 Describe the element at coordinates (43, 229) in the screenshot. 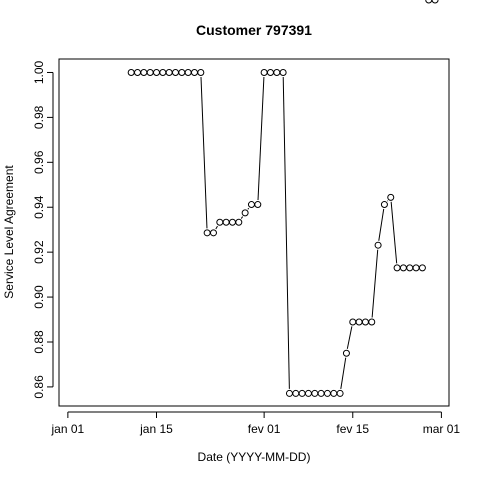

I see `y-axis: 1.00 0.98 0.96 0.94 0.92 0.90 0.88 0.86` at that location.